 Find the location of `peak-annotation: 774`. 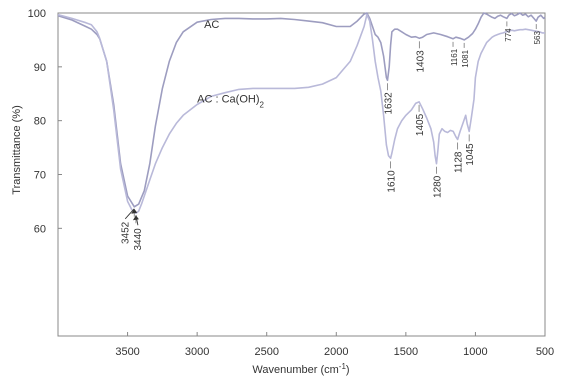

peak-annotation: 774 is located at coordinates (508, 31).